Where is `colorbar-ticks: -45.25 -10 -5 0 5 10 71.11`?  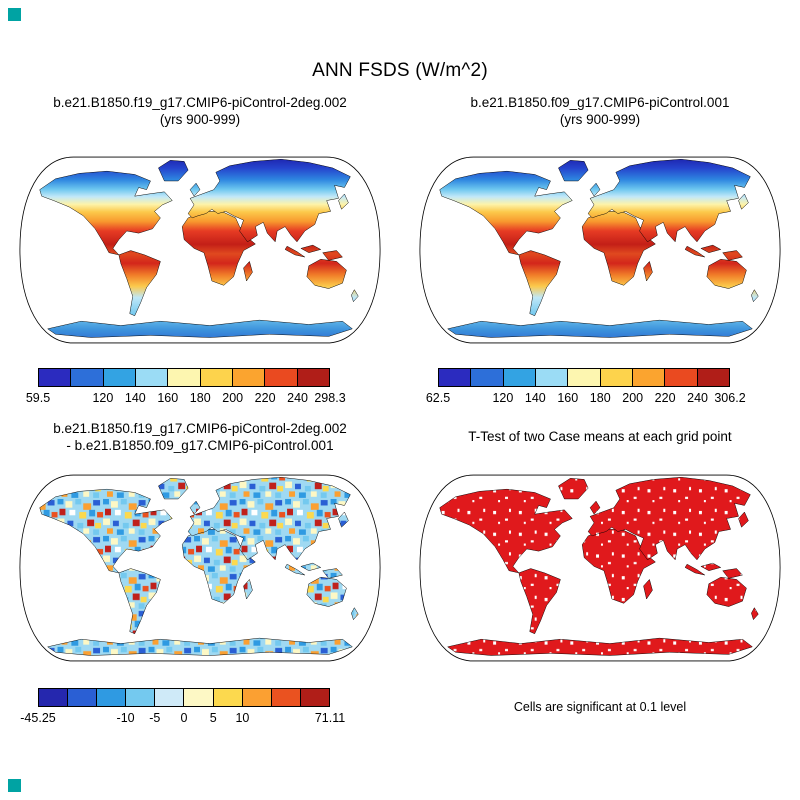
colorbar-ticks: -45.25 -10 -5 0 5 10 71.11 is located at coordinates (182, 719).